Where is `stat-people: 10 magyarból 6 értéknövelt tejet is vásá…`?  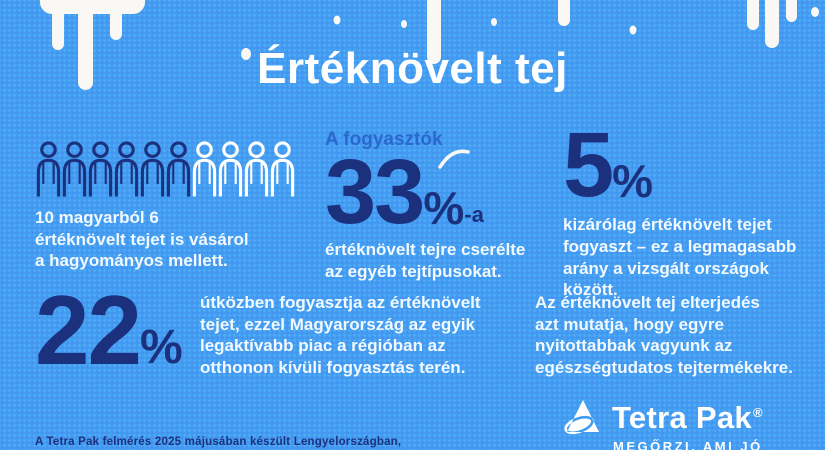 stat-people: 10 magyarból 6 értéknövelt tejet is vásá… is located at coordinates (165, 206).